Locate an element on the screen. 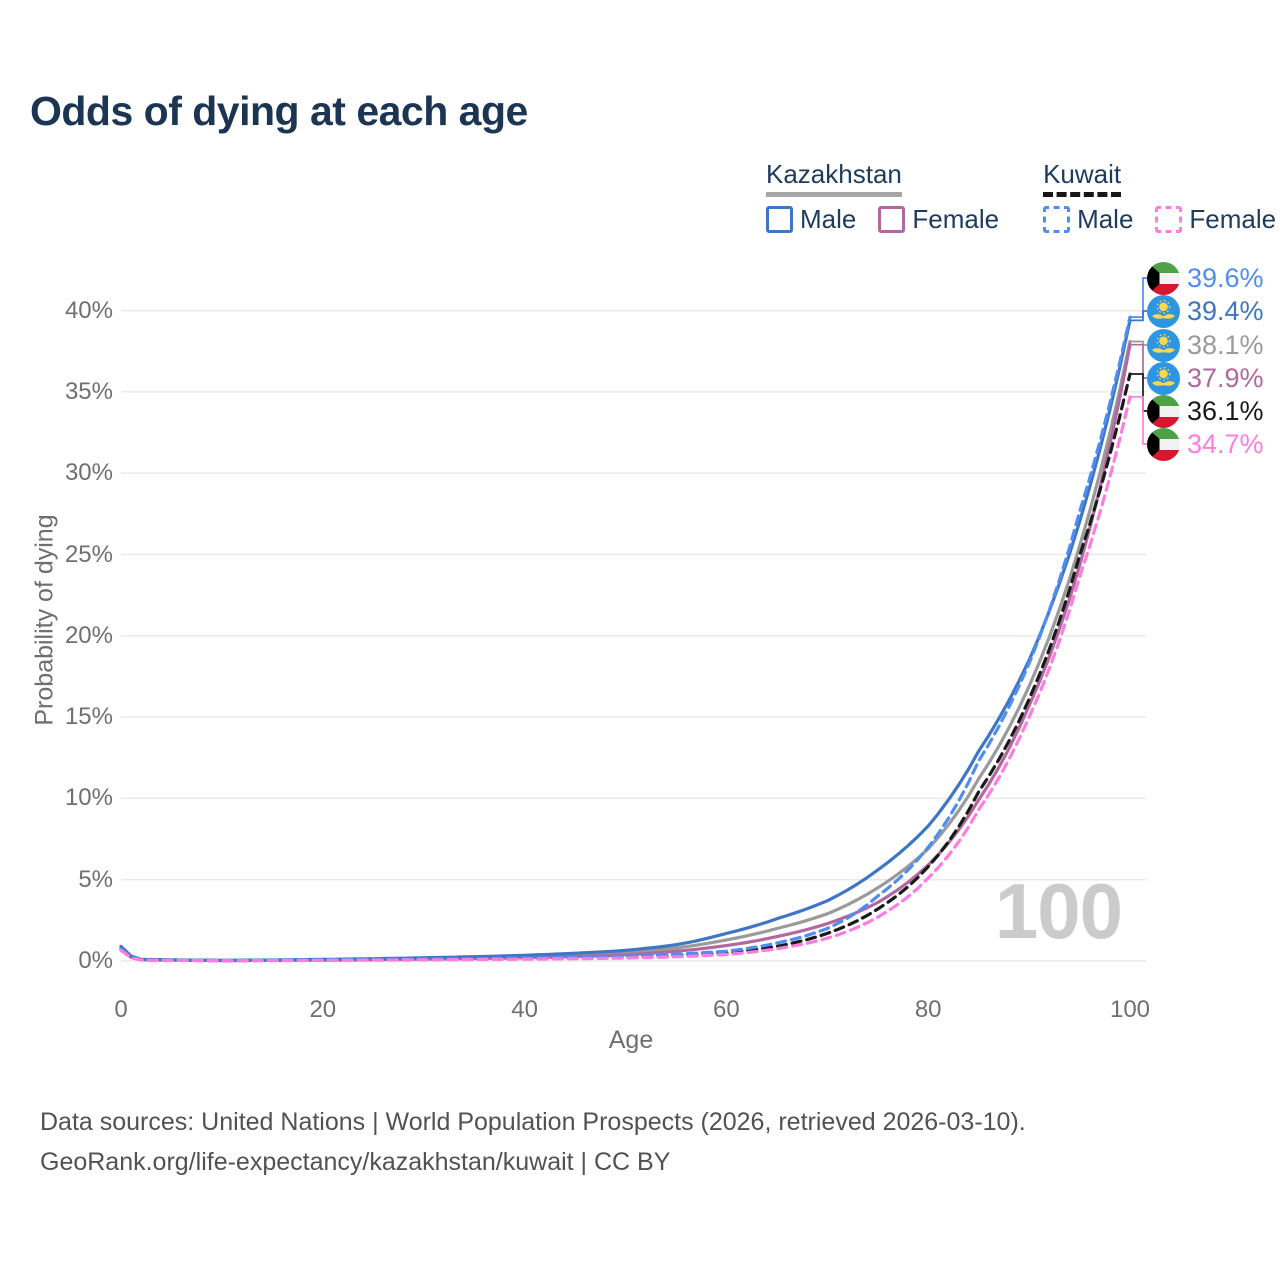 This screenshot has height=1280, width=1280. end-label-value: 38.1% is located at coordinates (1225, 344).